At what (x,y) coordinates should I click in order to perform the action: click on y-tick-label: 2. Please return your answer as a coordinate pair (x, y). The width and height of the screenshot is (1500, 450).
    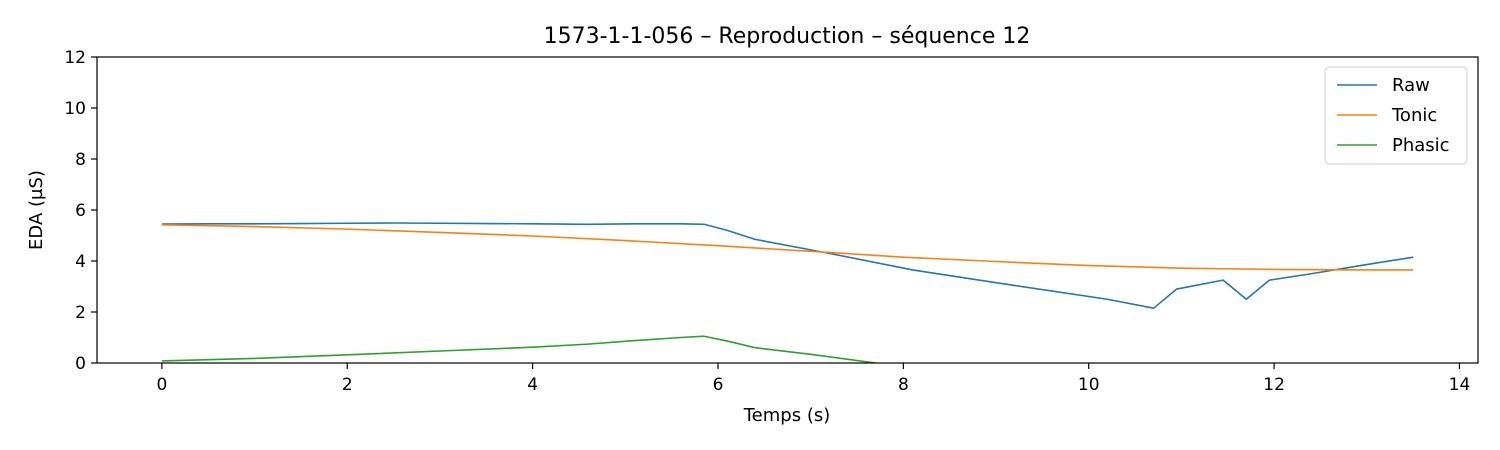
    Looking at the image, I should click on (80, 313).